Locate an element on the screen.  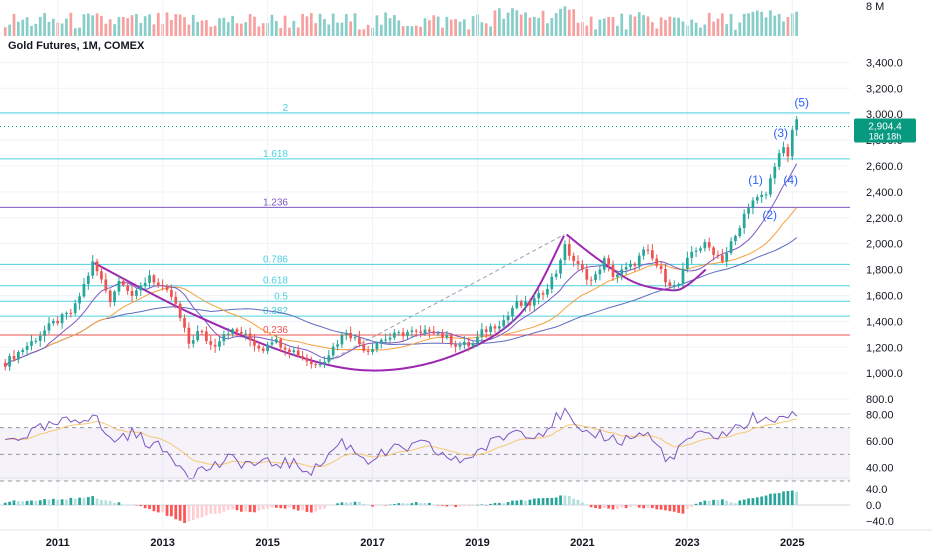
volume-axis-label: 8 M is located at coordinates (875, 7).